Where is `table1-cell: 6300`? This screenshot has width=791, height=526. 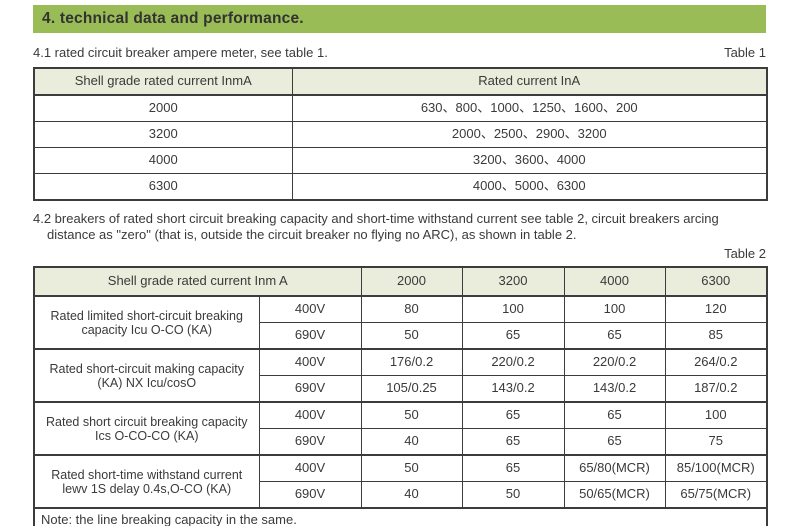
table1-cell: 6300 is located at coordinates (163, 187).